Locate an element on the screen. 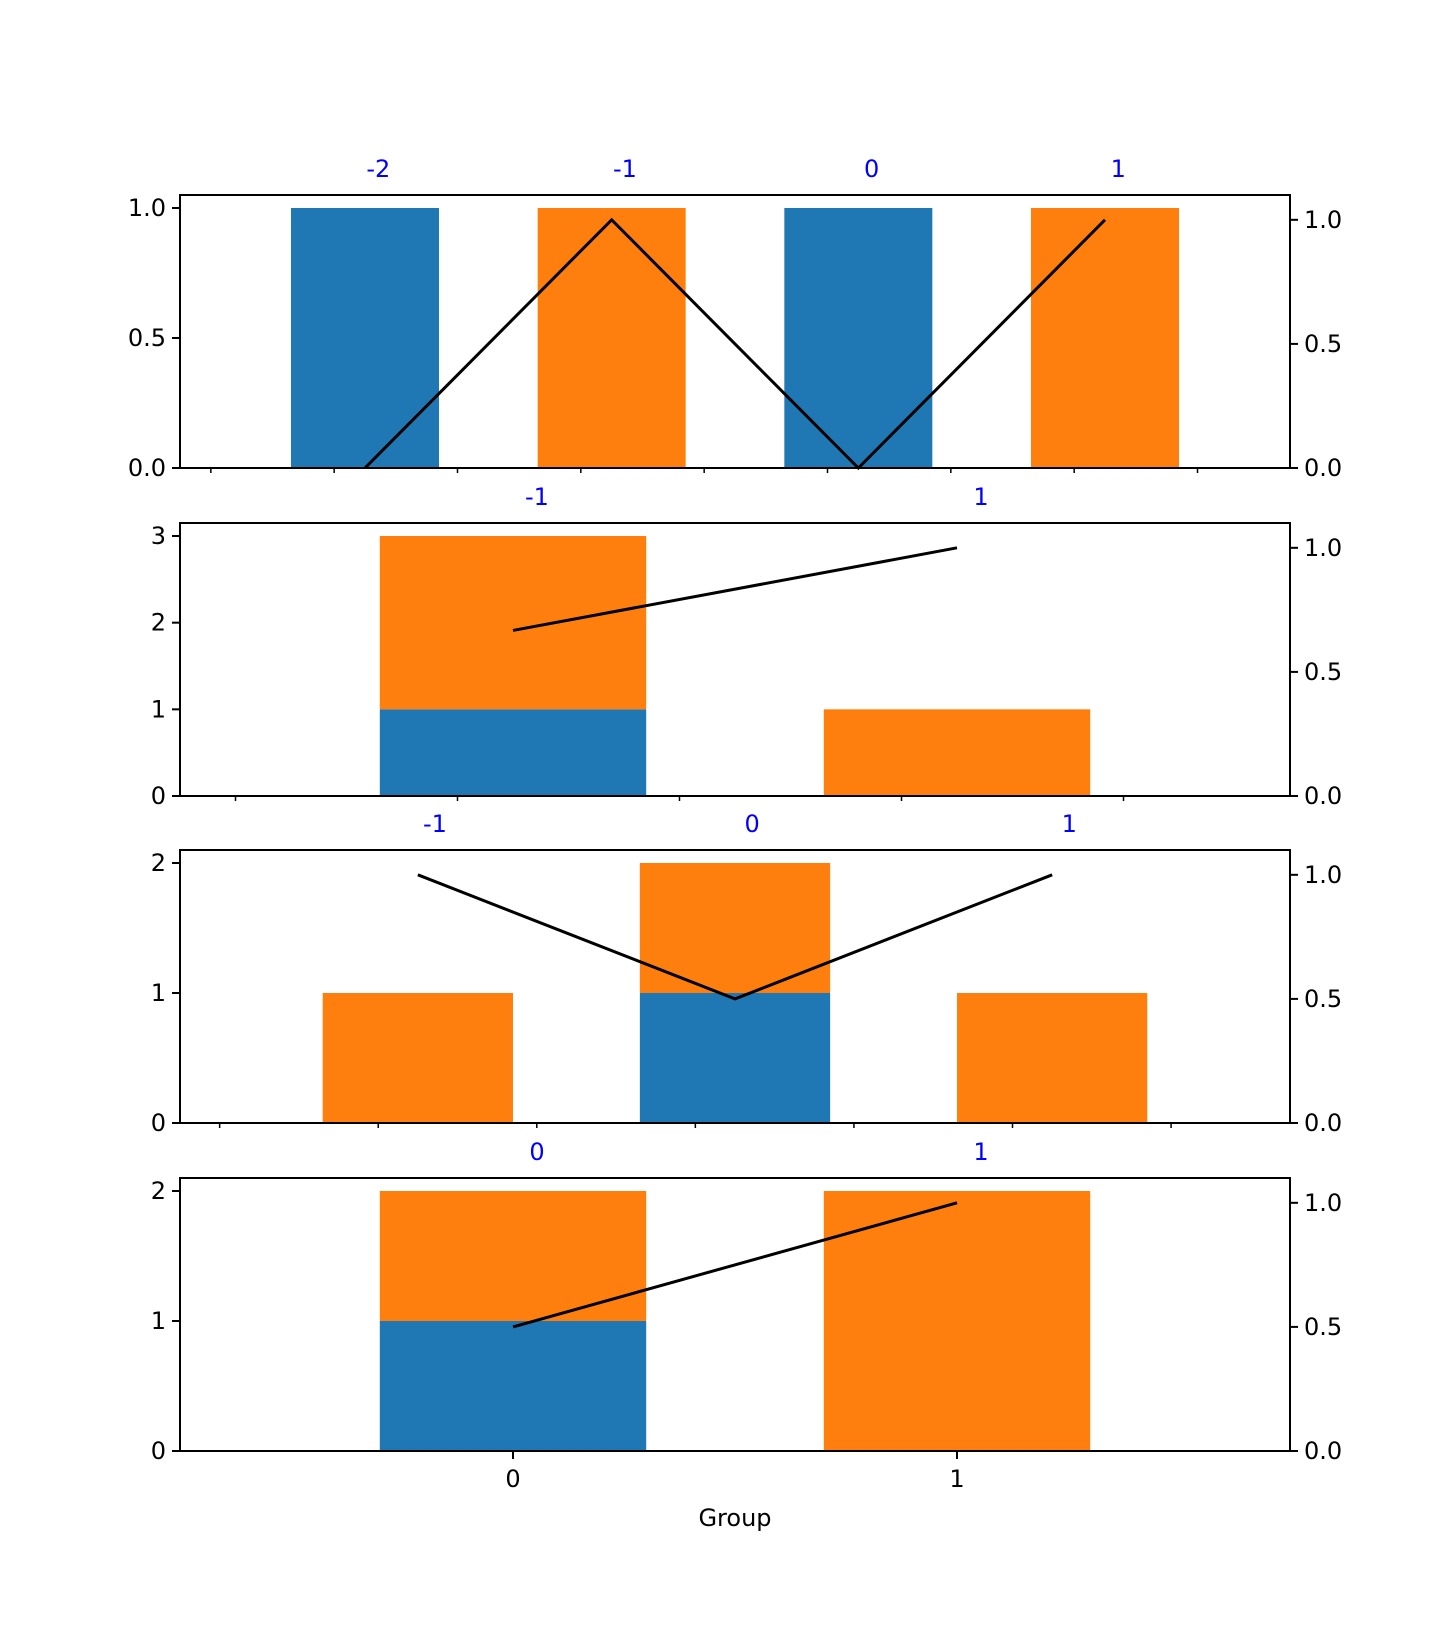  y-tick-label: 3 is located at coordinates (158, 536).